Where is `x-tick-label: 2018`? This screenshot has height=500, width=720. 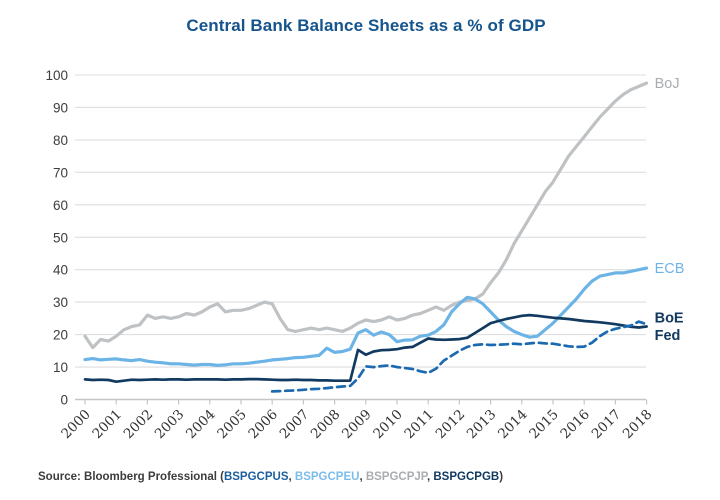
x-tick-label: 2018 is located at coordinates (638, 425).